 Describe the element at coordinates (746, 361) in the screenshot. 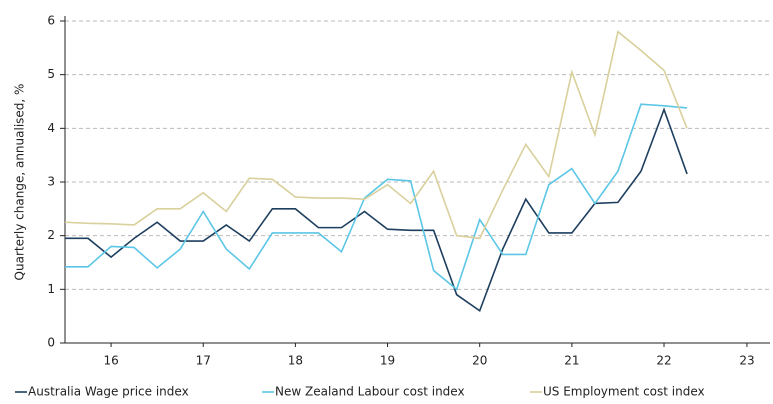

I see `x-tick-label: 23` at that location.